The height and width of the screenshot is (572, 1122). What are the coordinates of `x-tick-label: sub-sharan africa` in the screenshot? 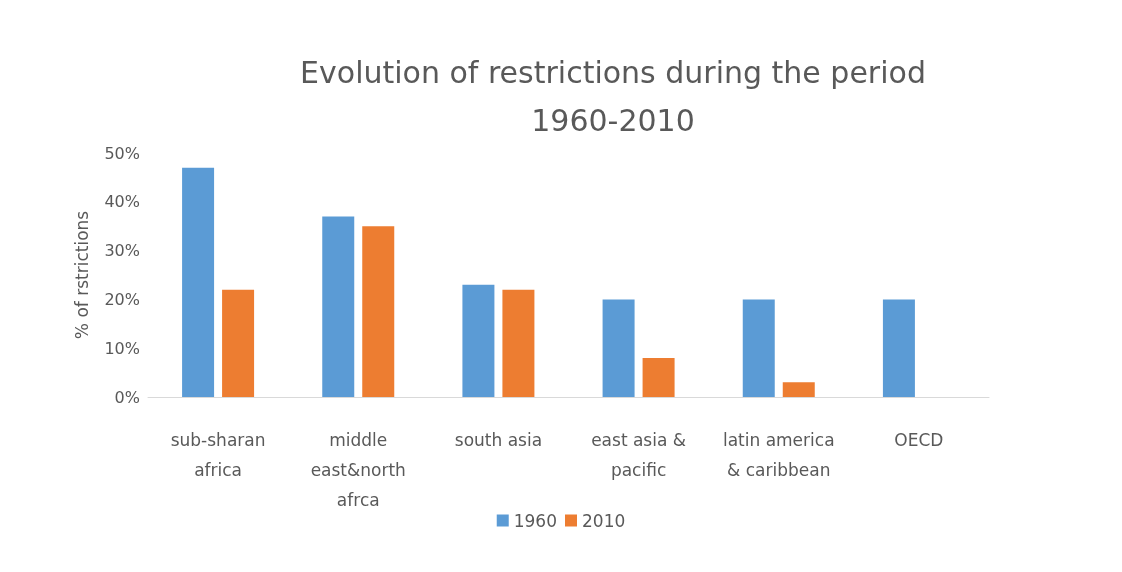 It's located at (218, 455).